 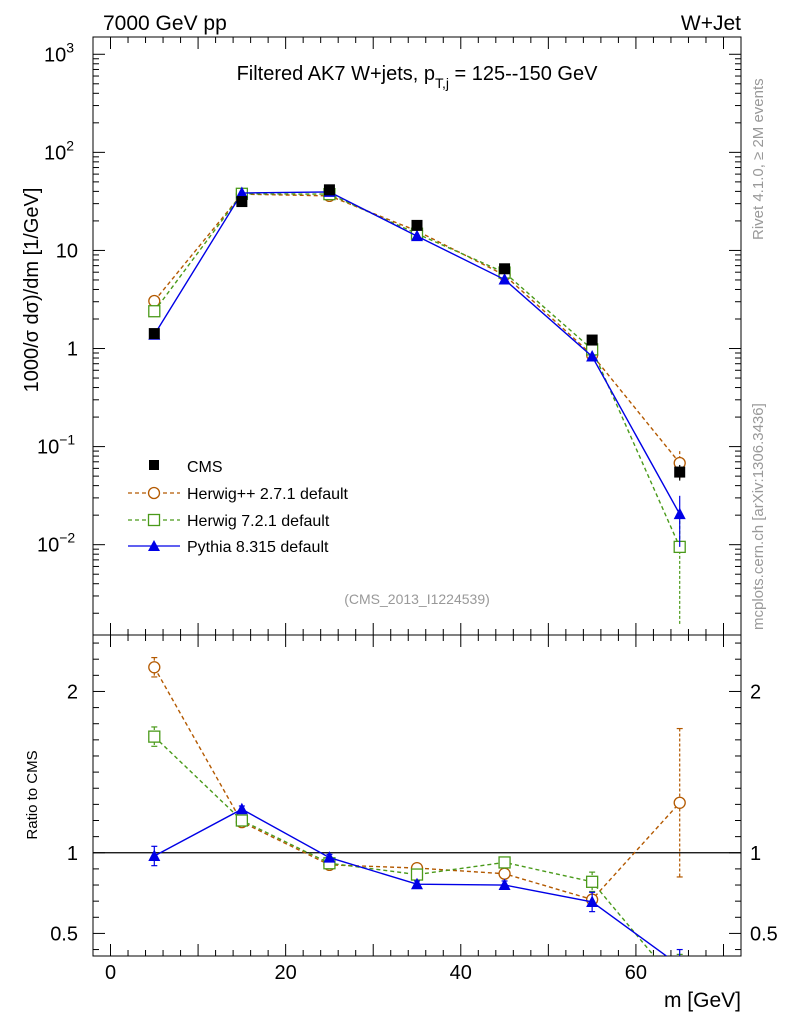 I want to click on collision-label: 7000 GeV pp, so click(x=165, y=23).